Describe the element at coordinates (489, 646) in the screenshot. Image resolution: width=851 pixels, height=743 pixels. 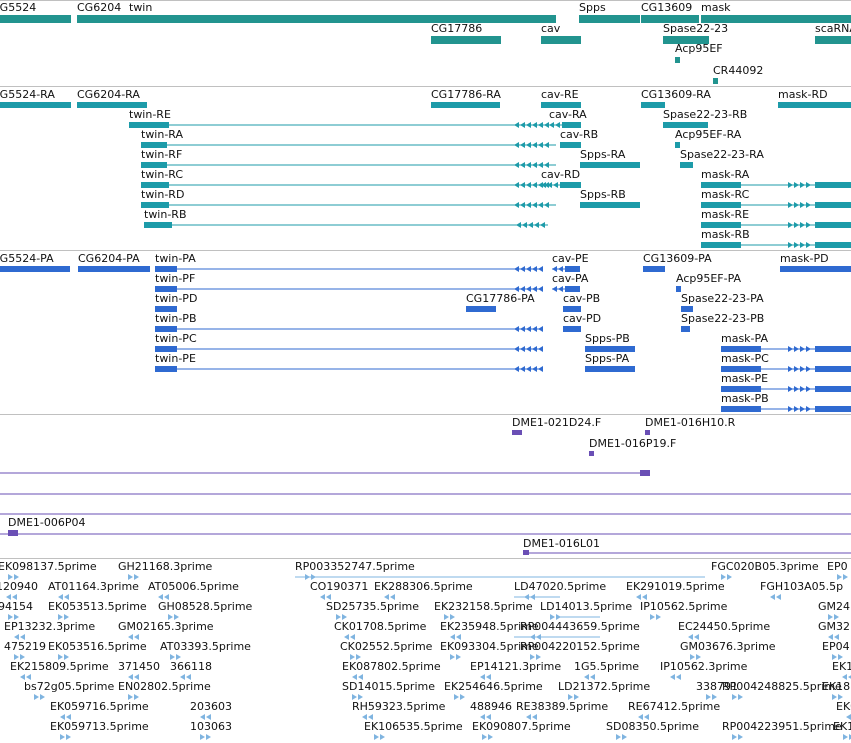
I see `est-label: EK093304.5prime` at that location.